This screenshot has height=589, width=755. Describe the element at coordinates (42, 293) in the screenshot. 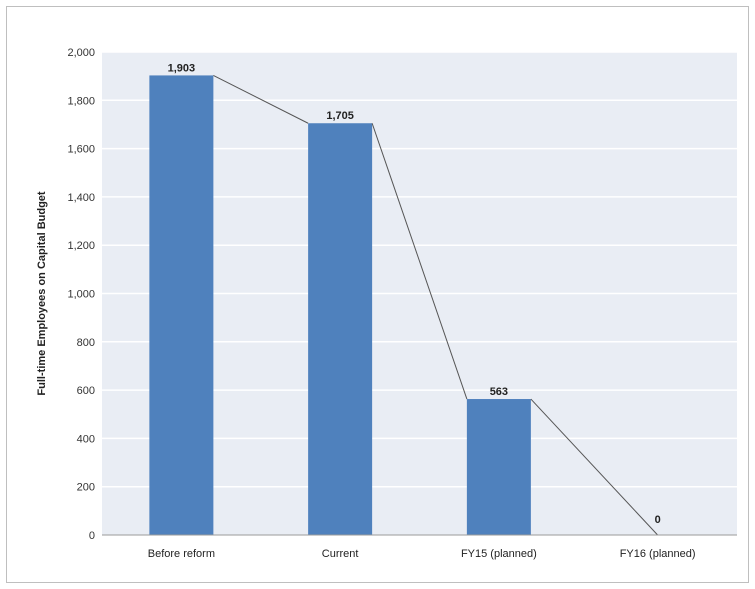

I see `y-axis-title: Full-time Employees on Capital Budget` at that location.